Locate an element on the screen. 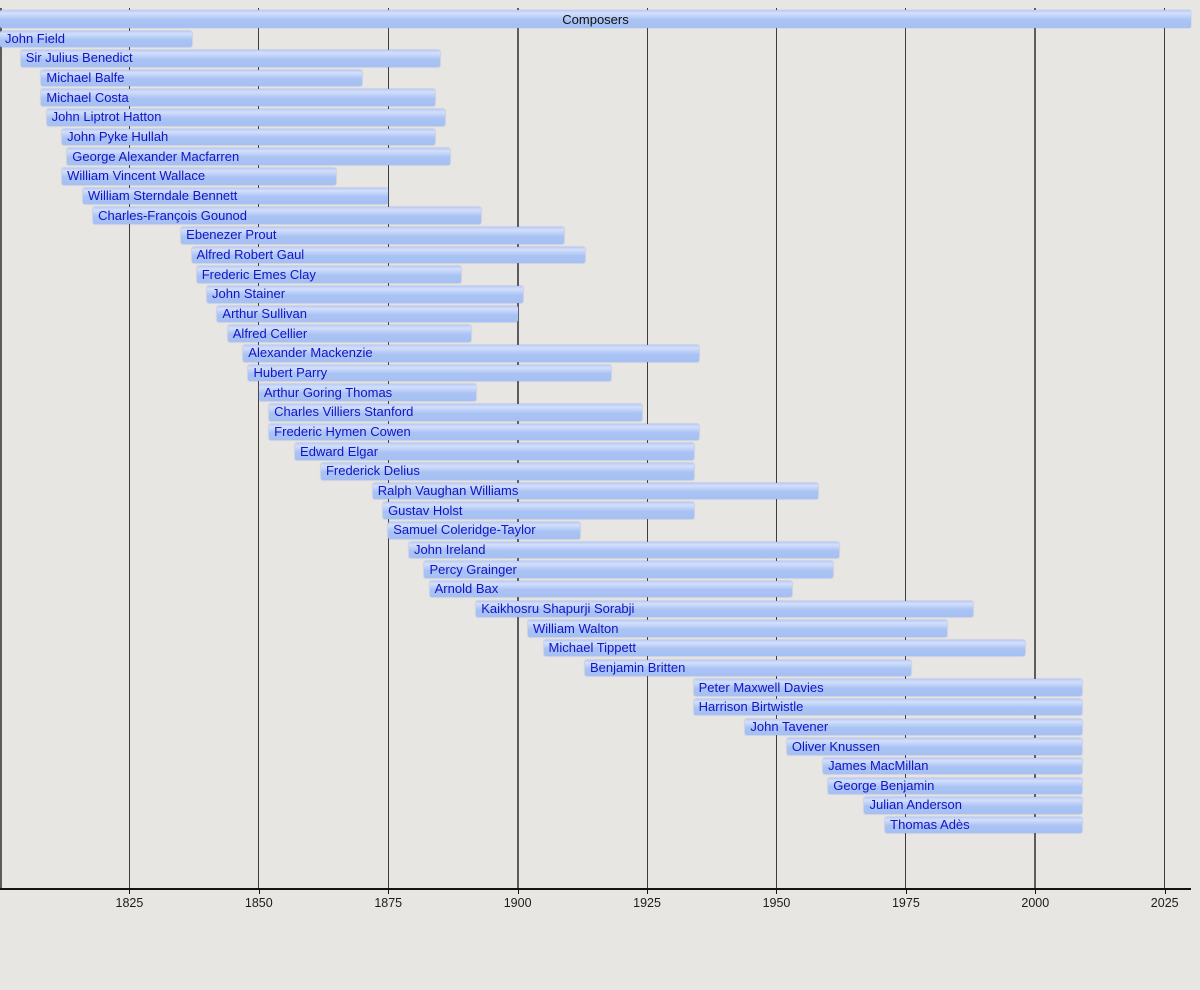 The width and height of the screenshot is (1200, 990). composer-label: Arthur Goring Thomas is located at coordinates (328, 392).